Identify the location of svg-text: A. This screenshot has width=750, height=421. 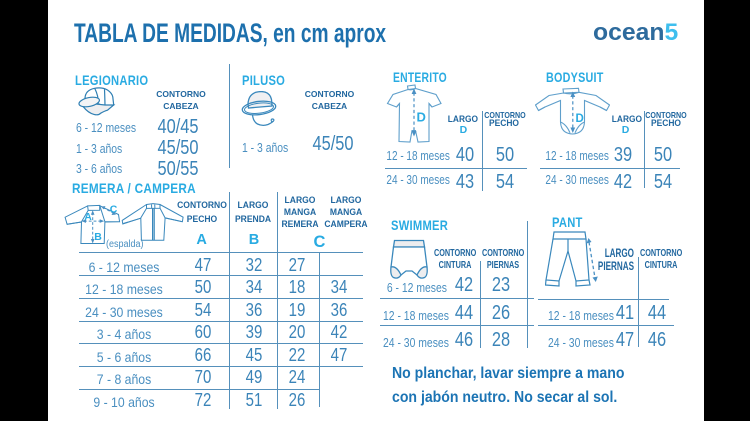
(88, 217).